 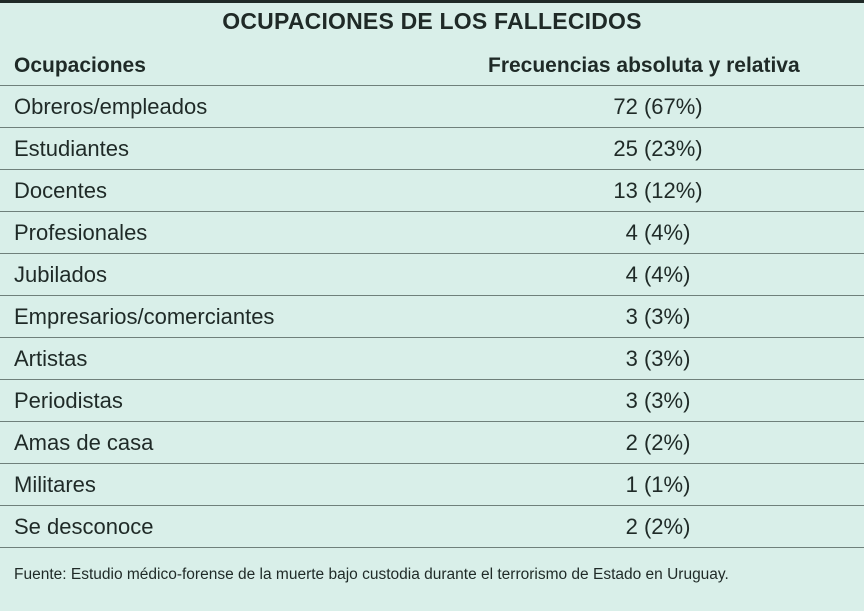 What do you see at coordinates (432, 107) in the screenshot?
I see `table-row: Obreros/empleados 72 (67%)` at bounding box center [432, 107].